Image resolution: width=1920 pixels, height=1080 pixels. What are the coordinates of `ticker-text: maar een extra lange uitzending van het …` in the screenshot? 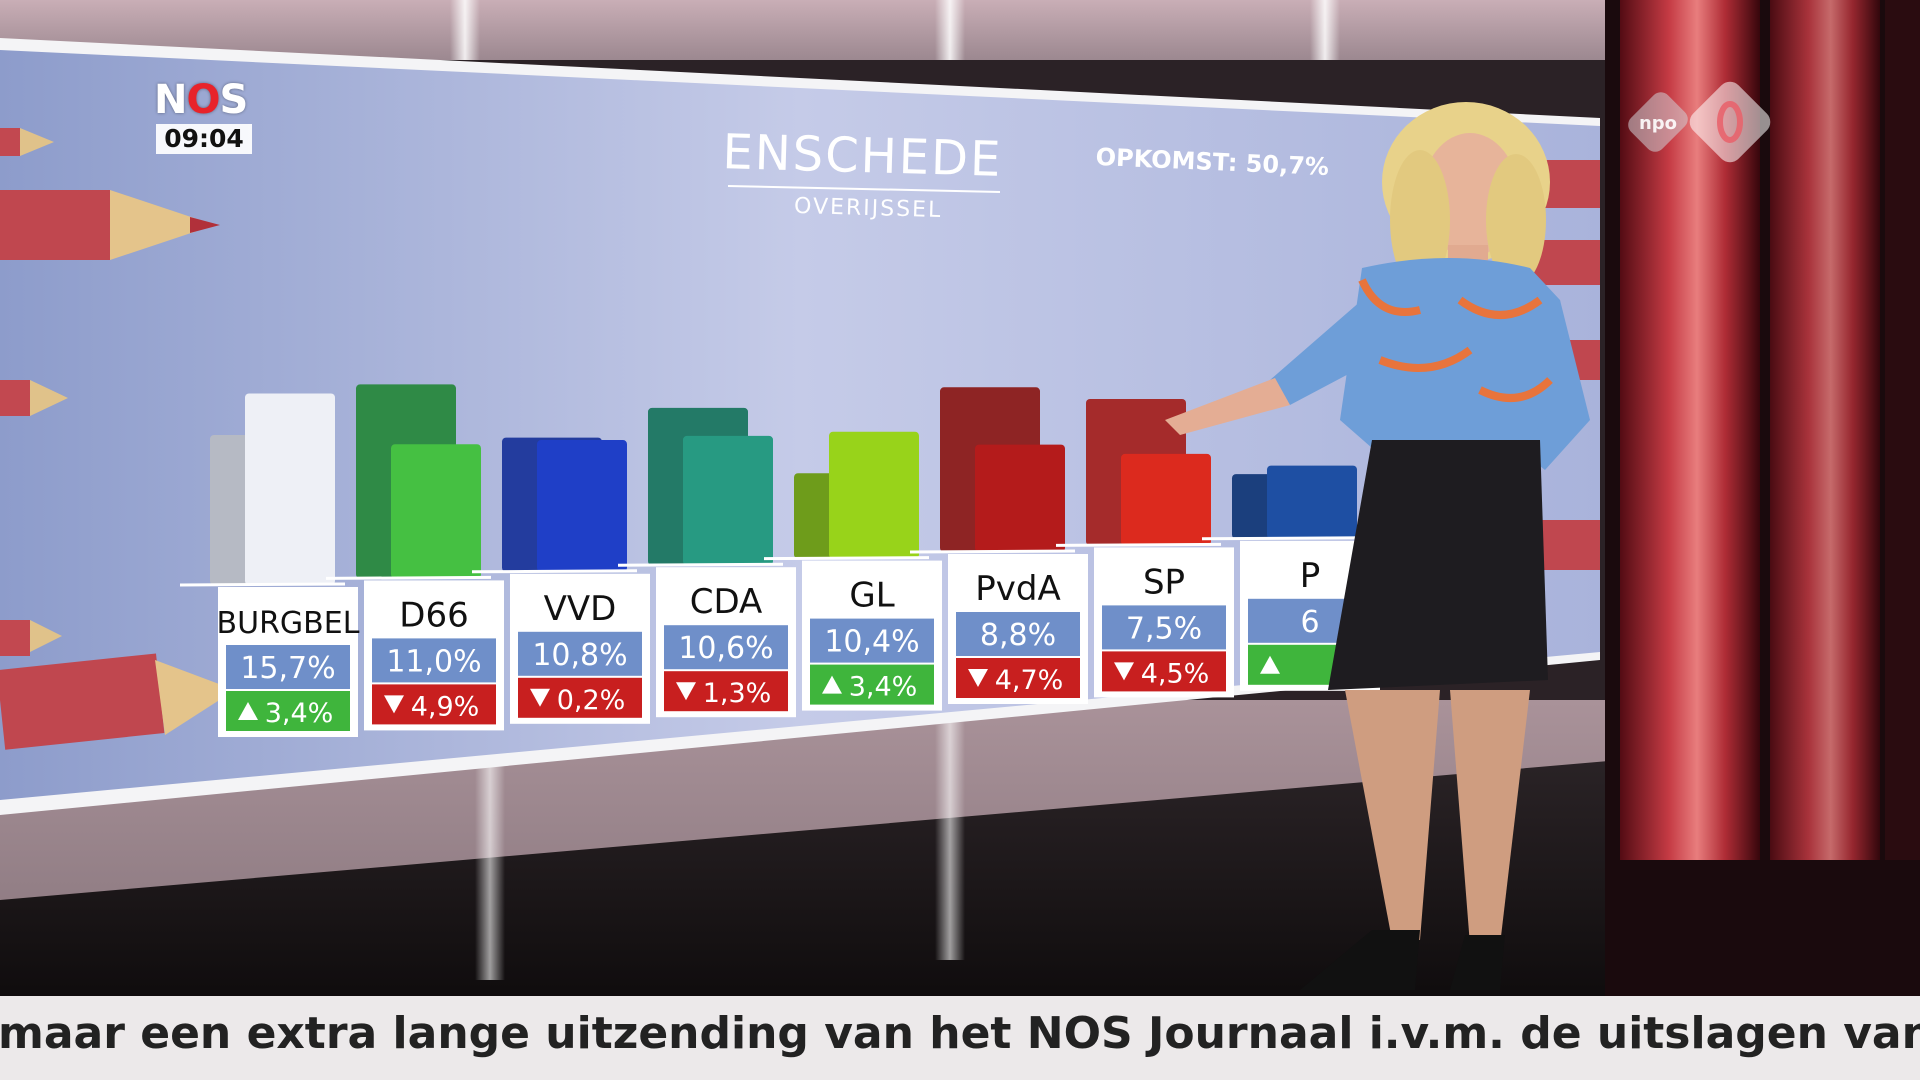 It's located at (960, 1033).